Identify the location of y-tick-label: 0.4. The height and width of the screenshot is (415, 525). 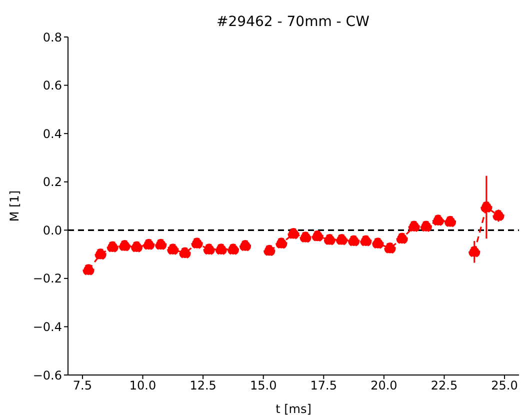
(52, 133).